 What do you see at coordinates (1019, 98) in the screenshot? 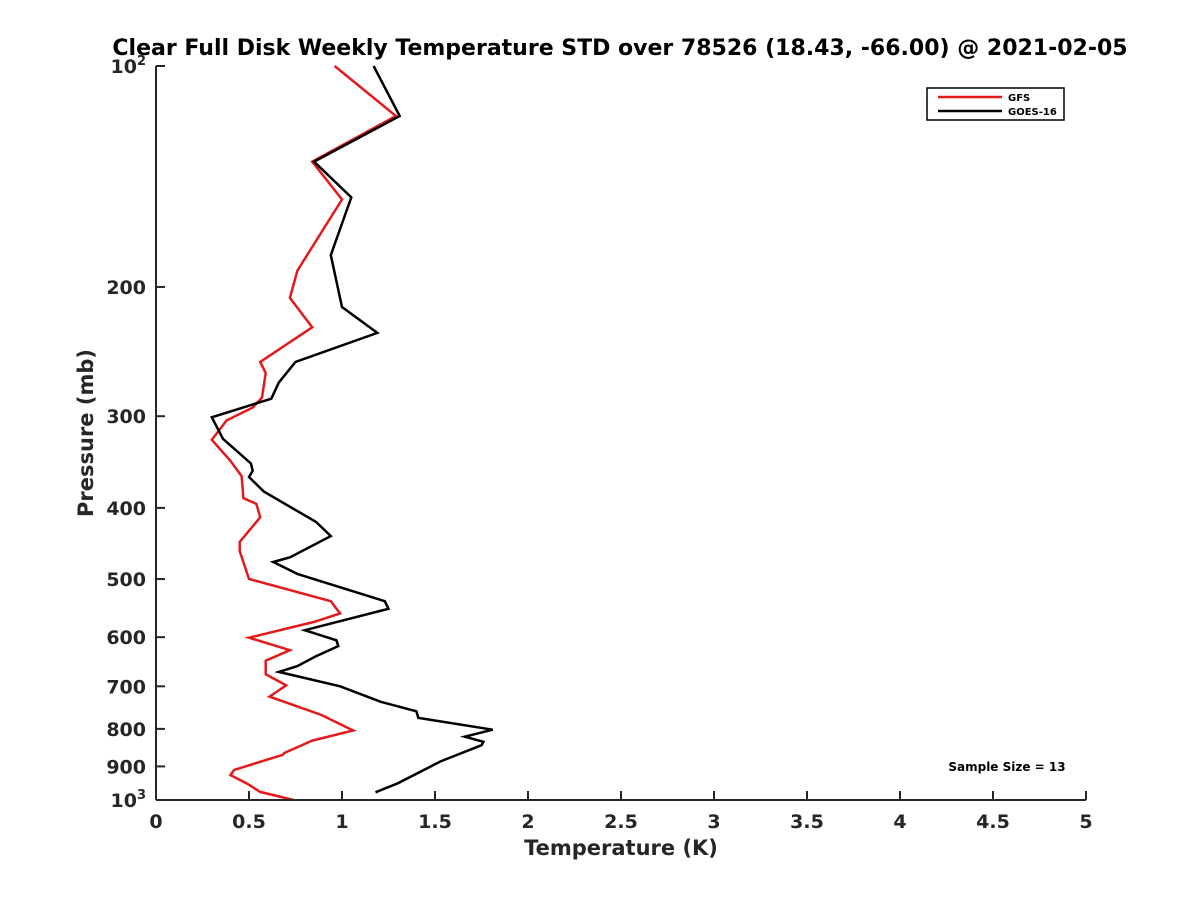
I see `legend-label-gfs: GFS` at bounding box center [1019, 98].